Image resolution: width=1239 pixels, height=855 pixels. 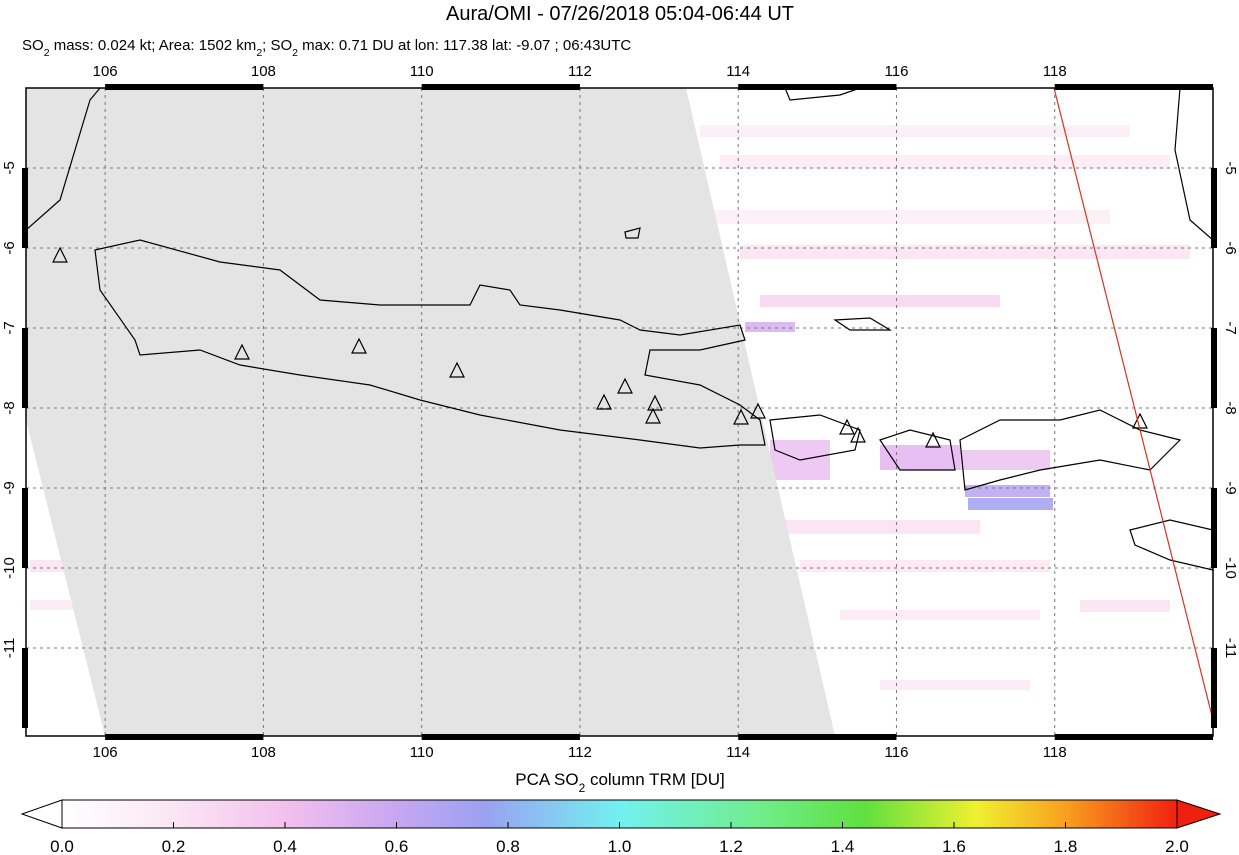 What do you see at coordinates (41, 814) in the screenshot?
I see `colorbar-low-arrow` at bounding box center [41, 814].